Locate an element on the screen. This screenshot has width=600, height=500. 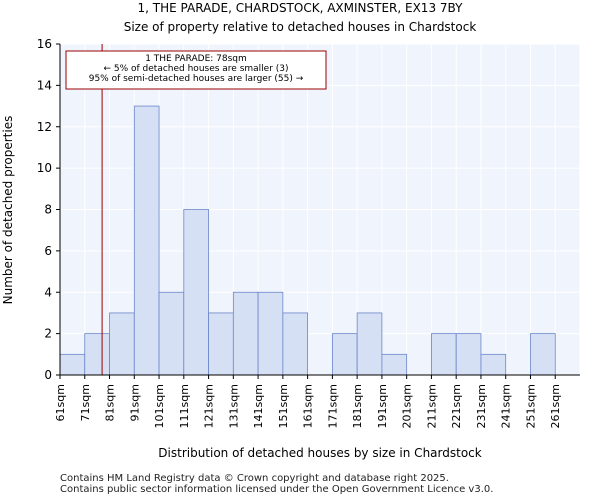
bar-131sqm is located at coordinates (245, 333).